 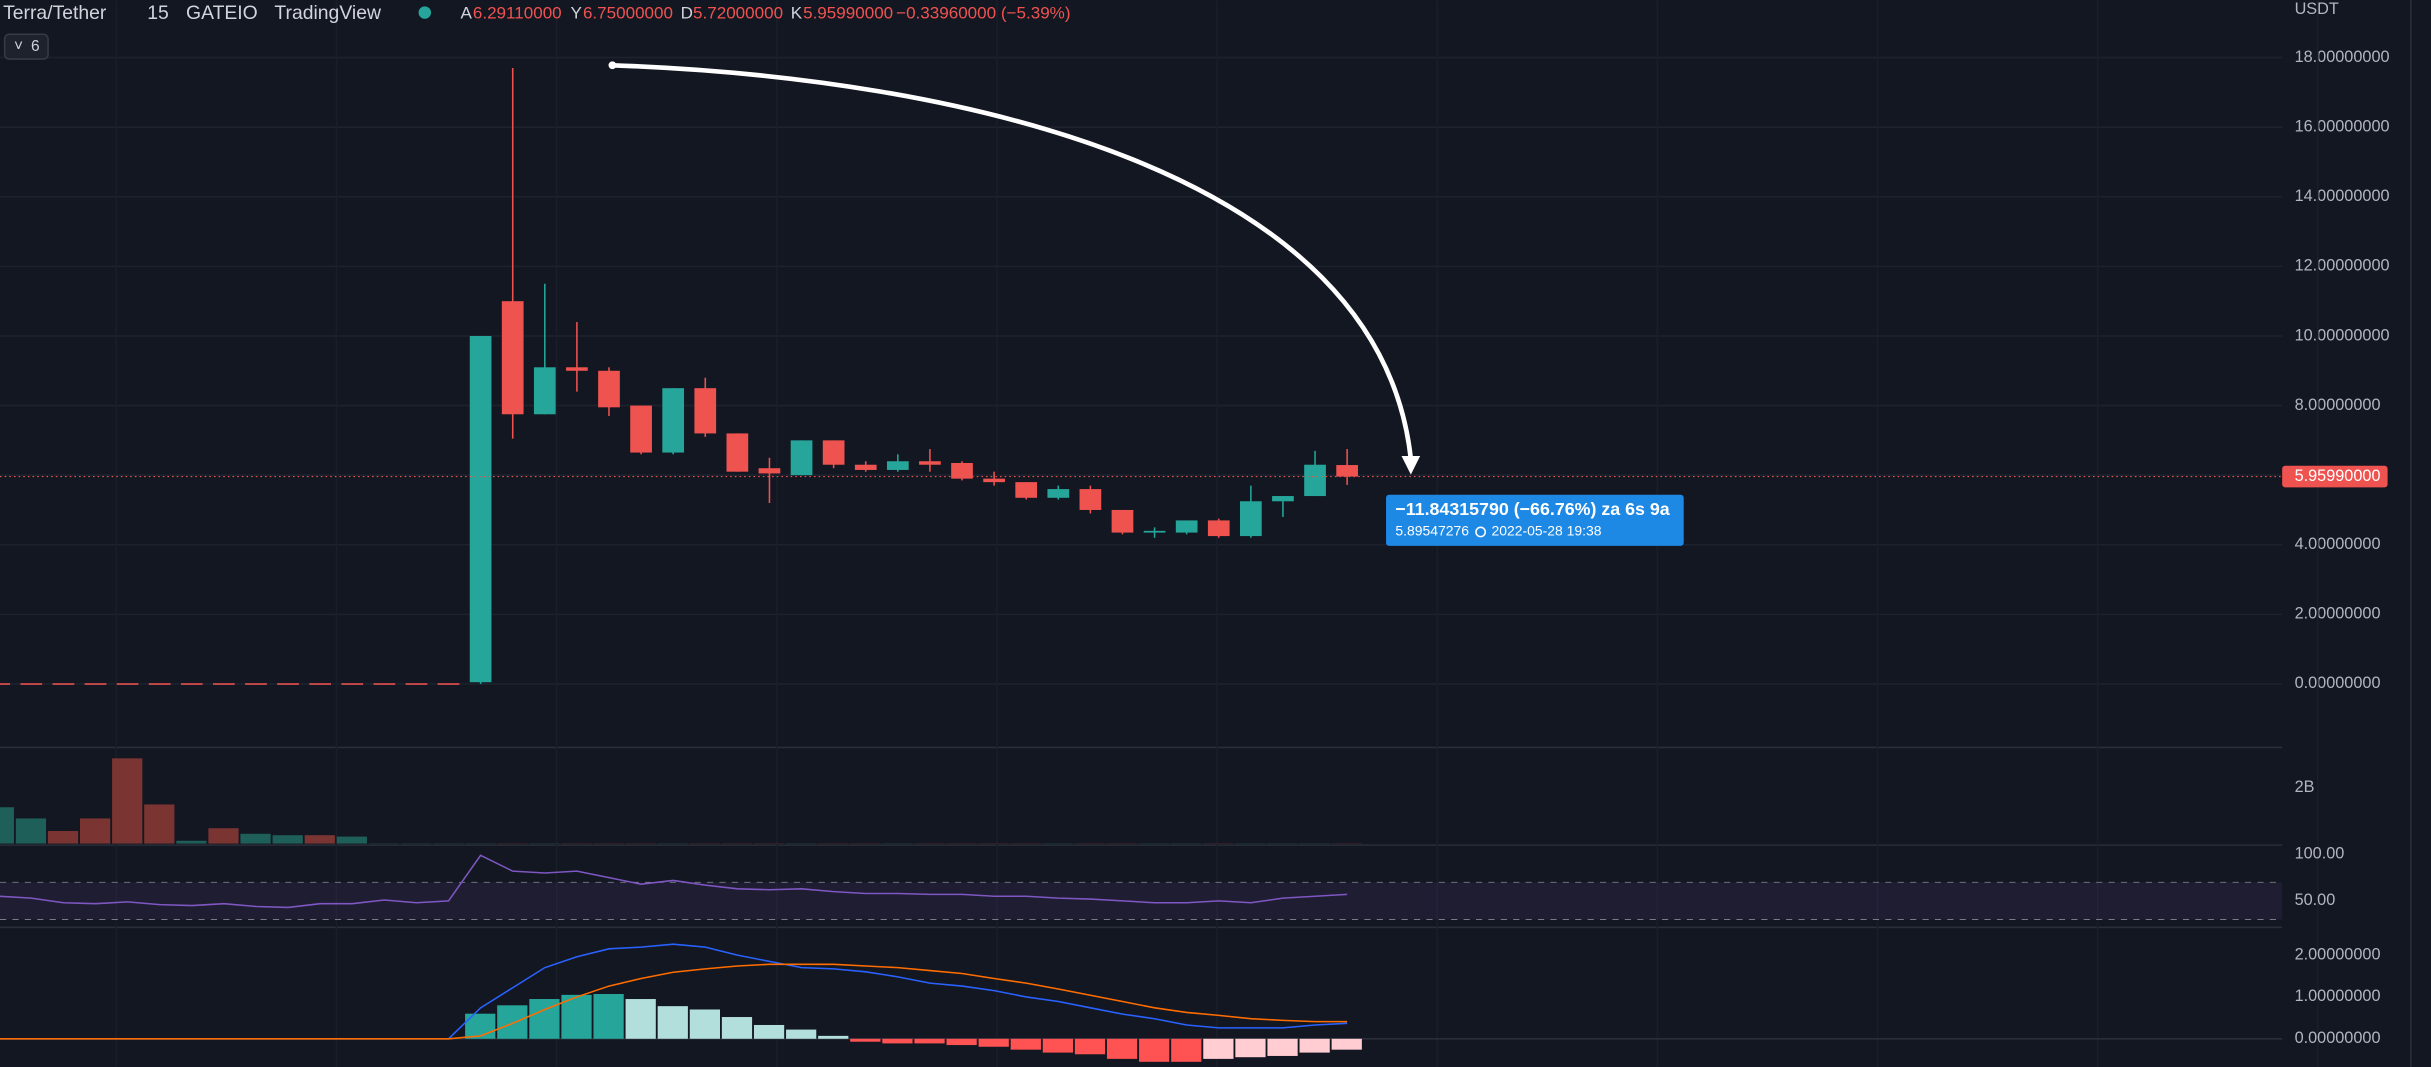 What do you see at coordinates (1532, 509) in the screenshot?
I see `measure-delta: −11.84315790 (−66.76%) za 6s 9a` at bounding box center [1532, 509].